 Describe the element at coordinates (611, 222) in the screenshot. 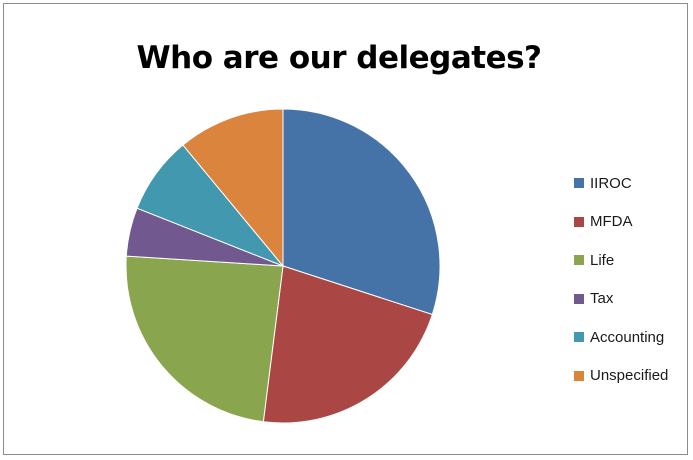

I see `legend-label: MFDA` at that location.